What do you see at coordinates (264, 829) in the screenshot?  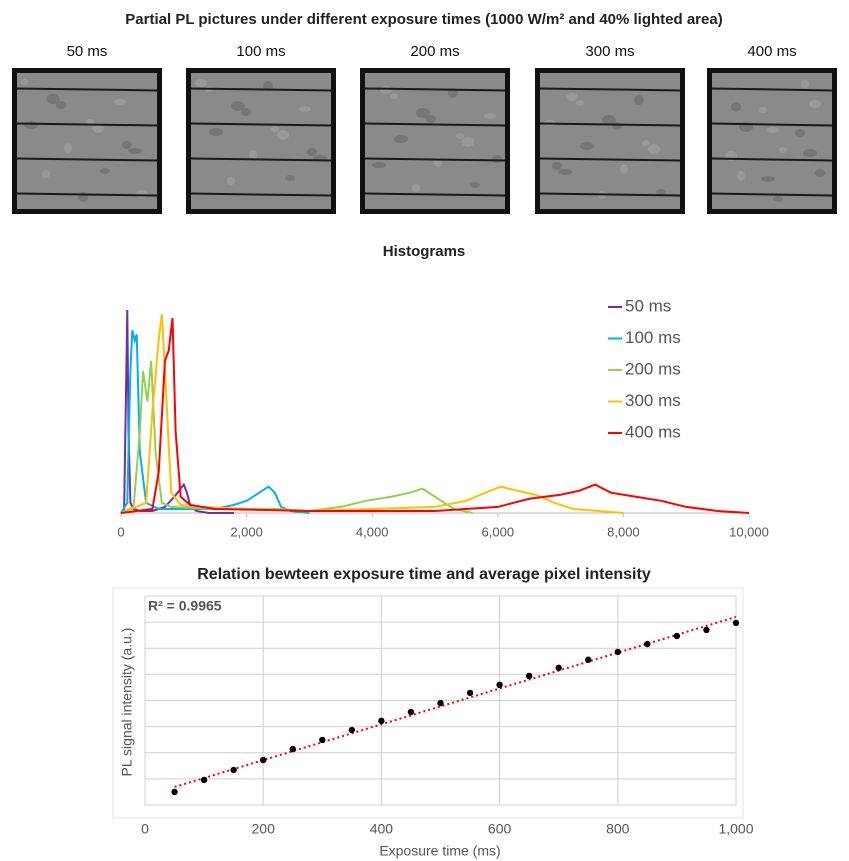 I see `x-tick-label: 200` at bounding box center [264, 829].